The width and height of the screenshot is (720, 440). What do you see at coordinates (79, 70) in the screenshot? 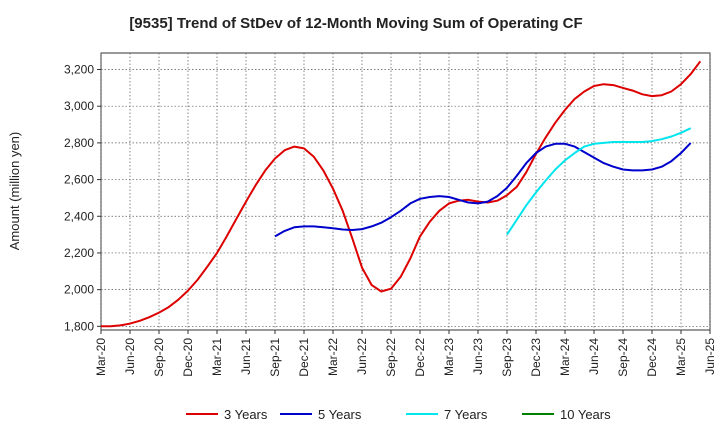
I see `y-tick-label: 3,200` at bounding box center [79, 70].